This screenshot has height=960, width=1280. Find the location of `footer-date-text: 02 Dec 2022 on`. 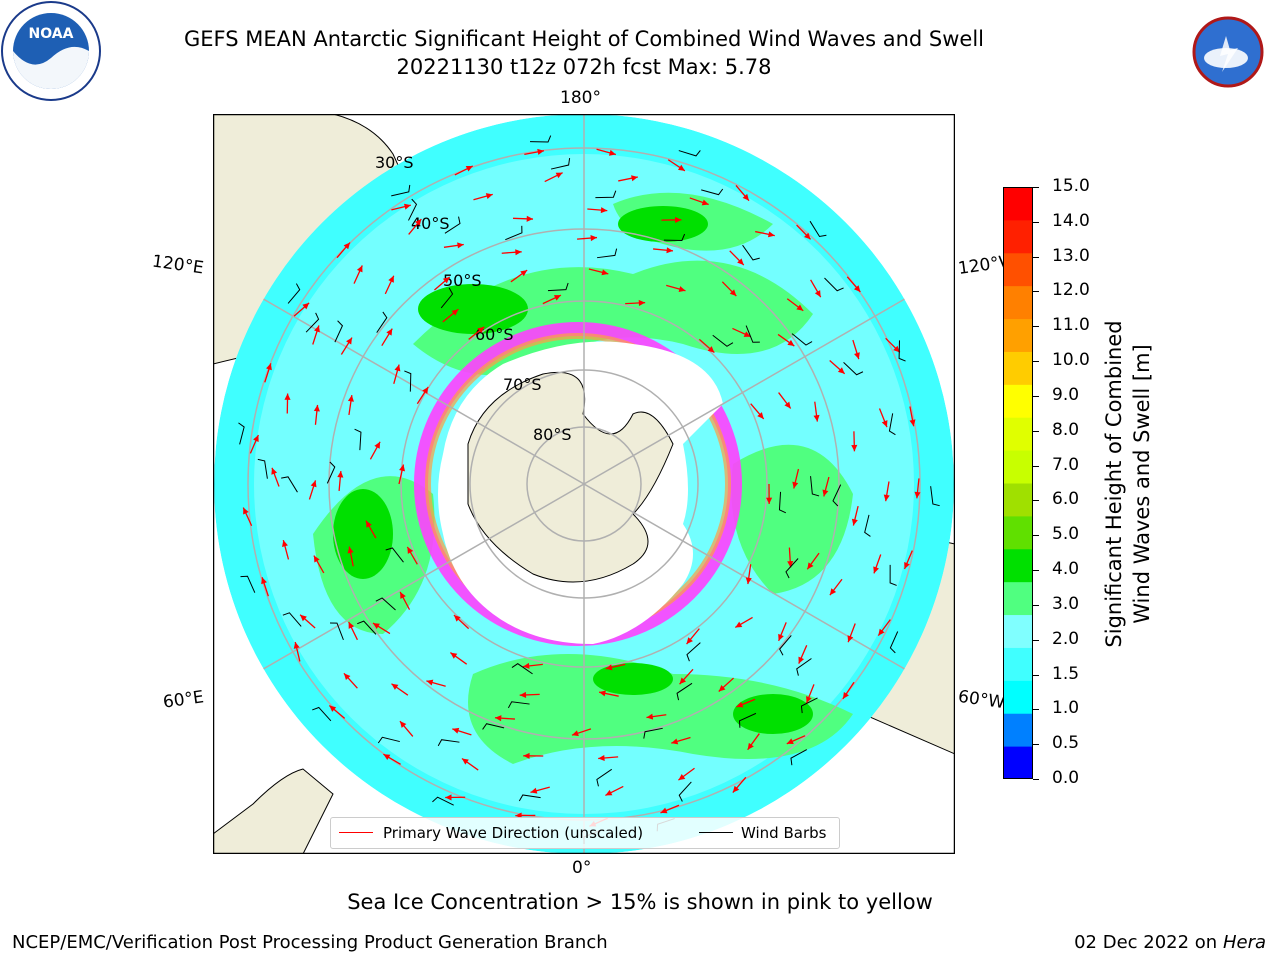

footer-date-text: 02 Dec 2022 on is located at coordinates (1146, 942).